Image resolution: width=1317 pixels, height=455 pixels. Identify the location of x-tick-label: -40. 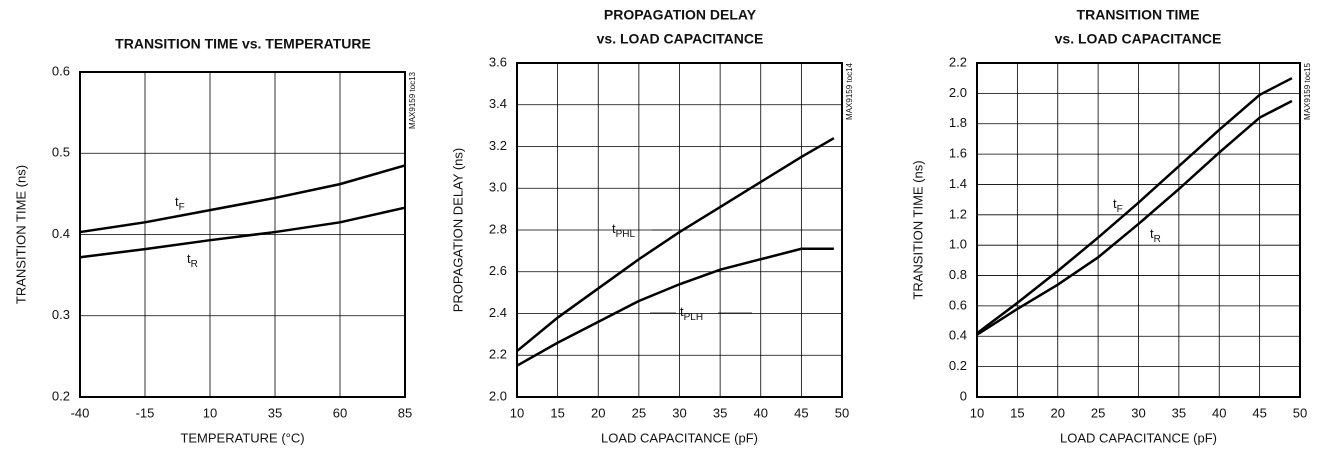
(80, 412).